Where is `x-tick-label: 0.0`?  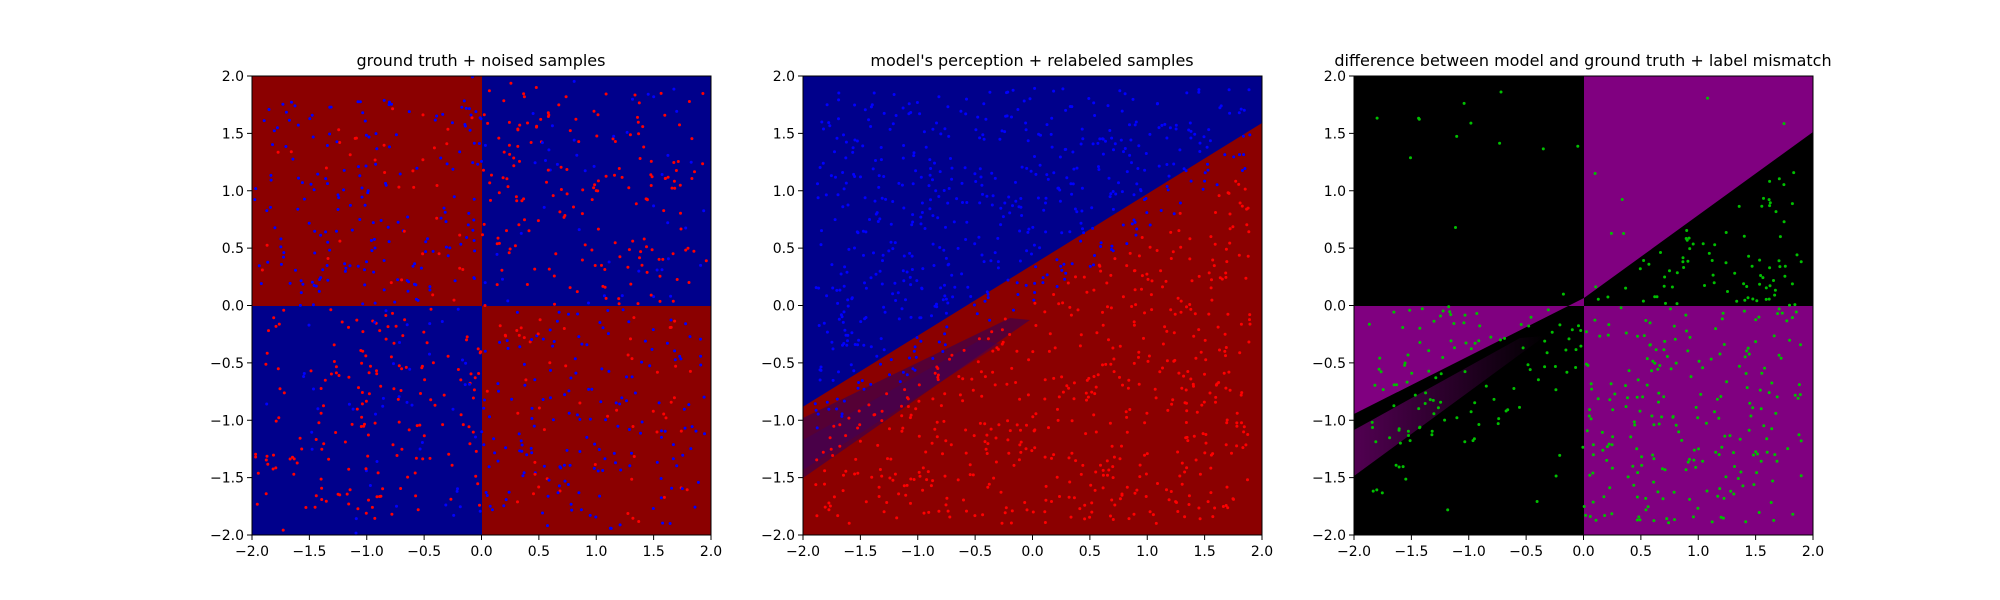
x-tick-label: 0.0 is located at coordinates (481, 552).